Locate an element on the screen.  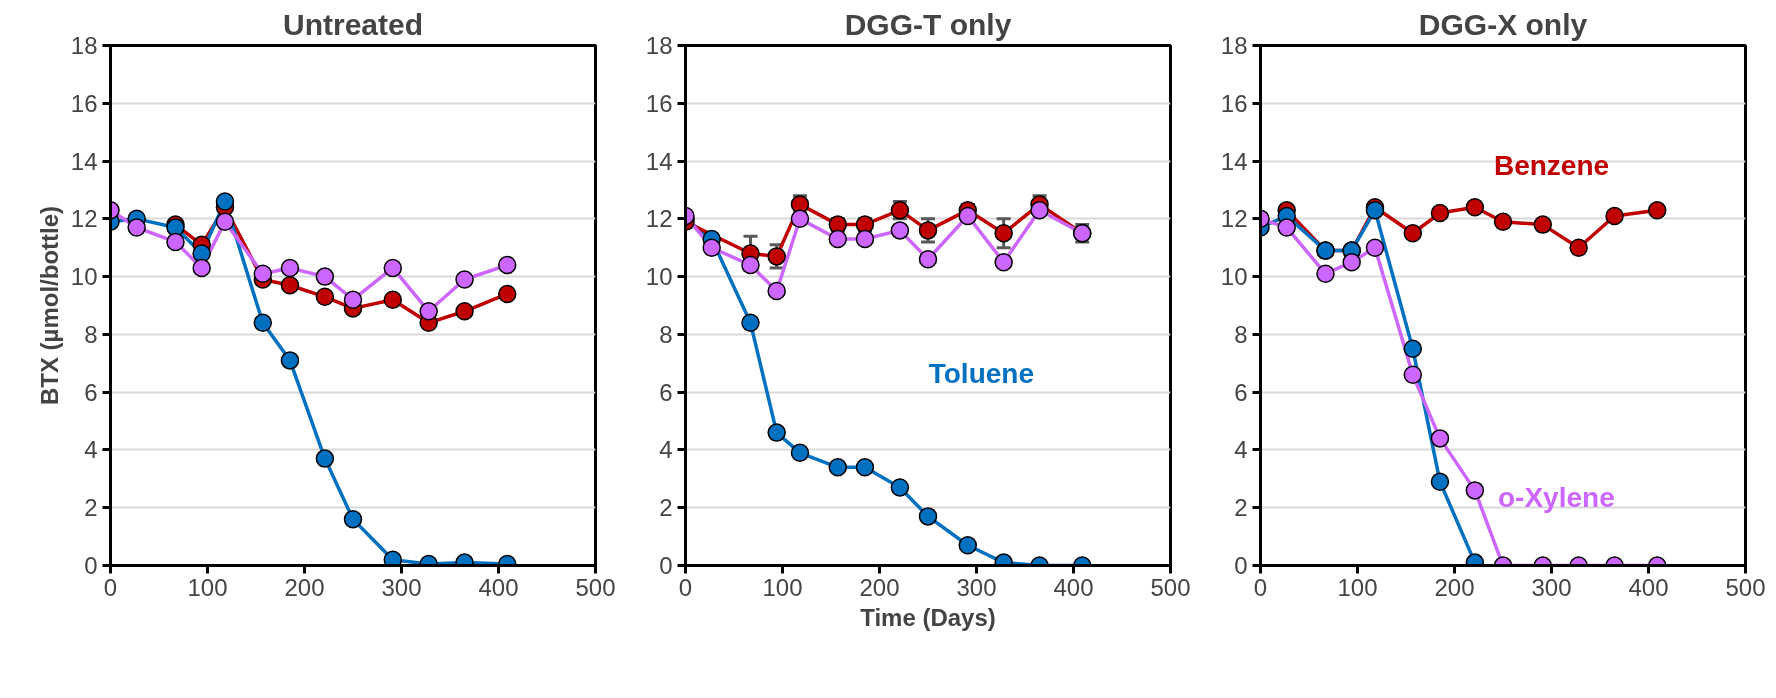
text: Toluene is located at coordinates (981, 373).